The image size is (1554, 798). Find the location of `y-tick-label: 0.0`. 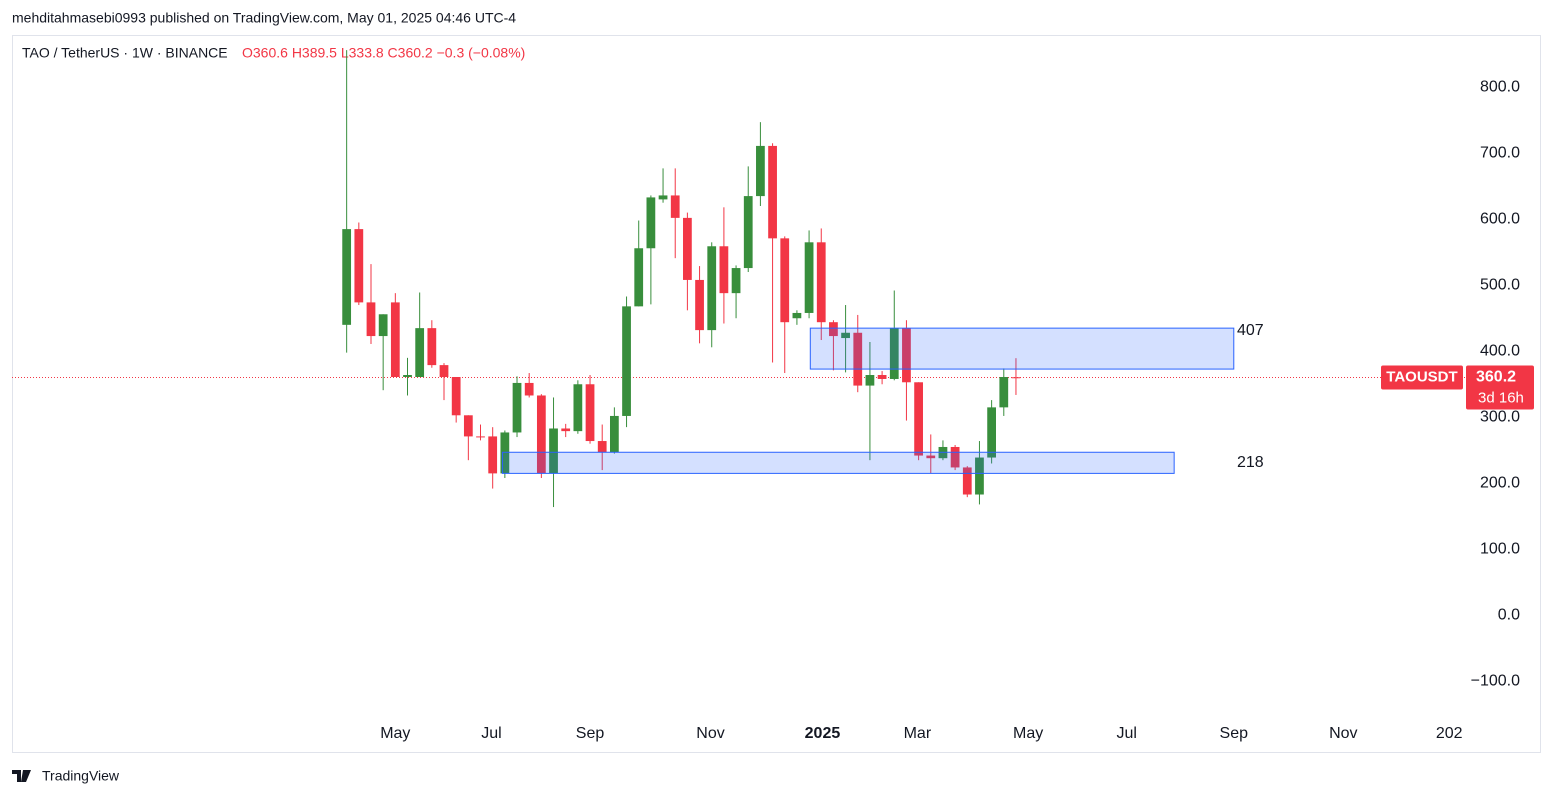

y-tick-label: 0.0 is located at coordinates (1509, 615).